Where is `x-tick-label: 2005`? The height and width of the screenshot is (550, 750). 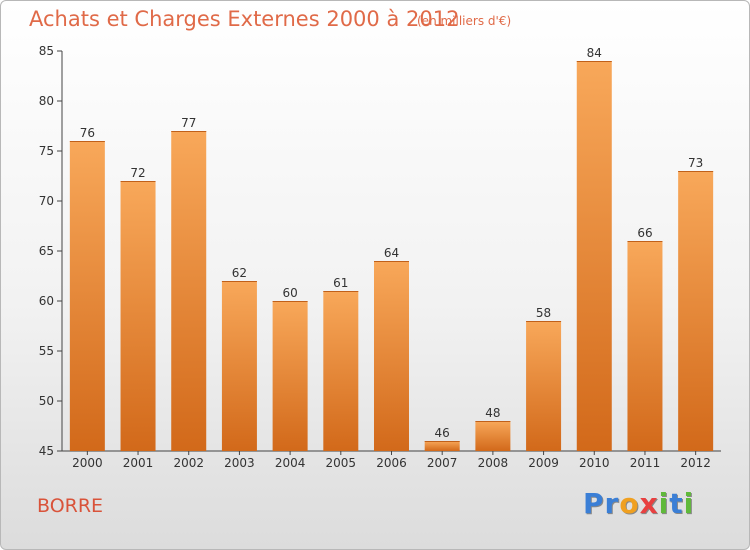 x-tick-label: 2005 is located at coordinates (341, 463).